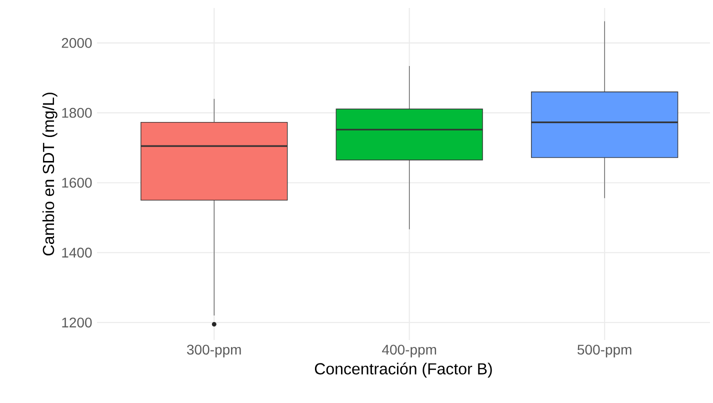  Describe the element at coordinates (409, 351) in the screenshot. I see `x-tick-label: 400-ppm` at that location.